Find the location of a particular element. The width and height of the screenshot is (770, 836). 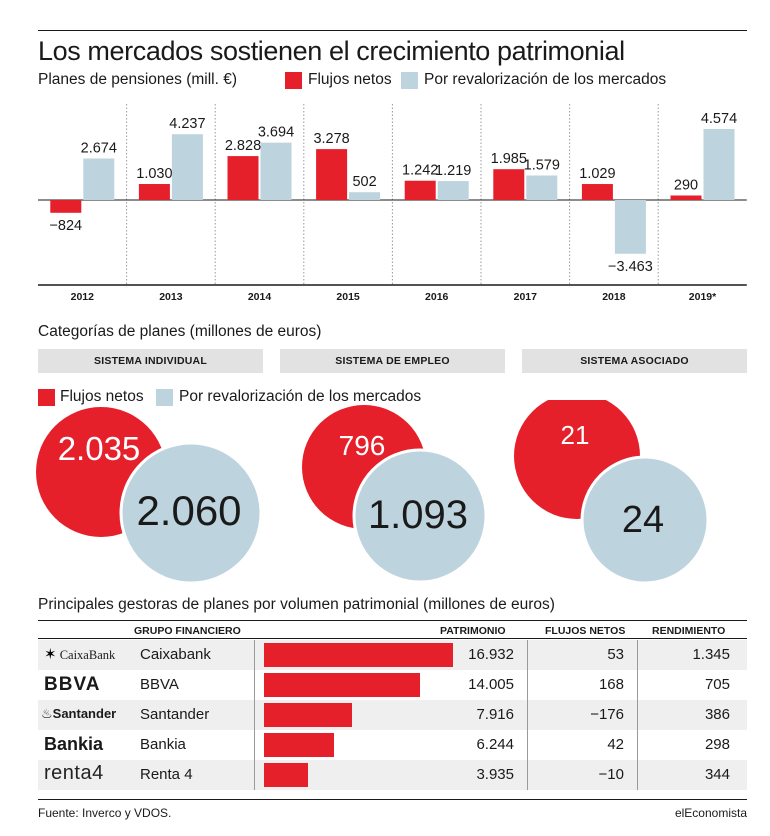

bankia-logo: Bankia is located at coordinates (74, 744).